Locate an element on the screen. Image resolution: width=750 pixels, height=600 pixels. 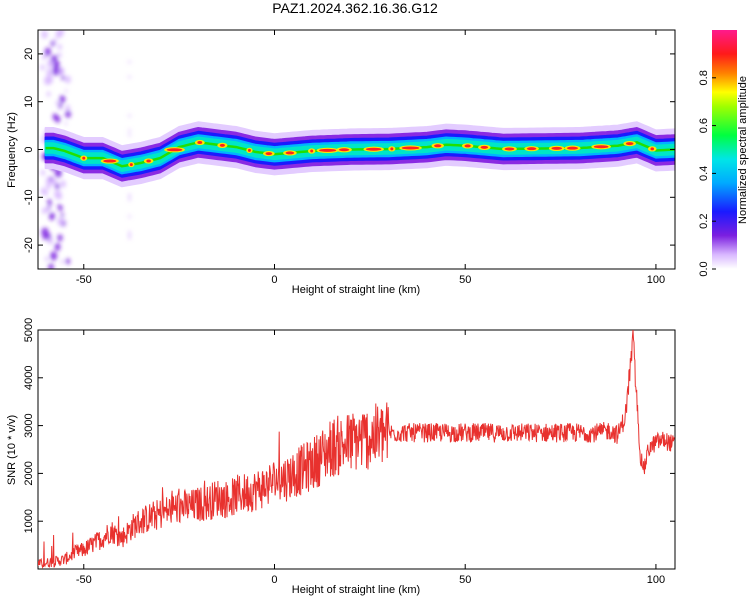
y-tick-label: -10 is located at coordinates (29, 197).